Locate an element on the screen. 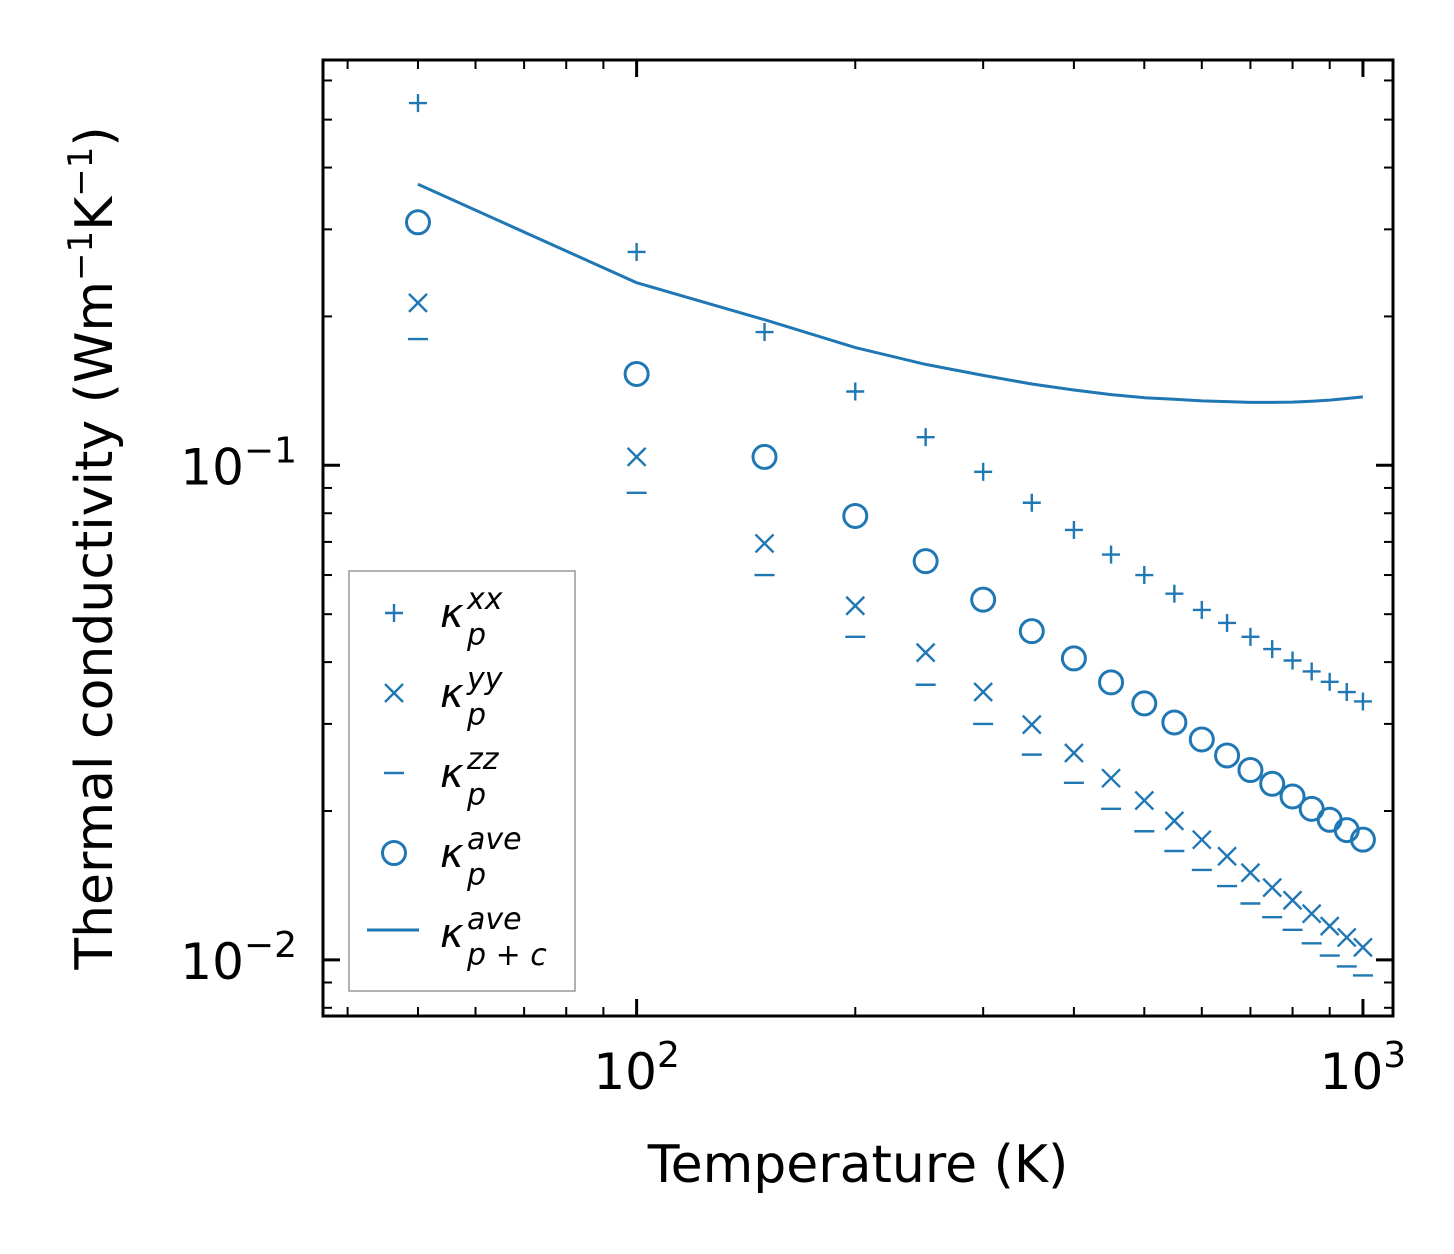 This screenshot has height=1254, width=1454. x-axis-title: Temperature (K) is located at coordinates (858, 1165).